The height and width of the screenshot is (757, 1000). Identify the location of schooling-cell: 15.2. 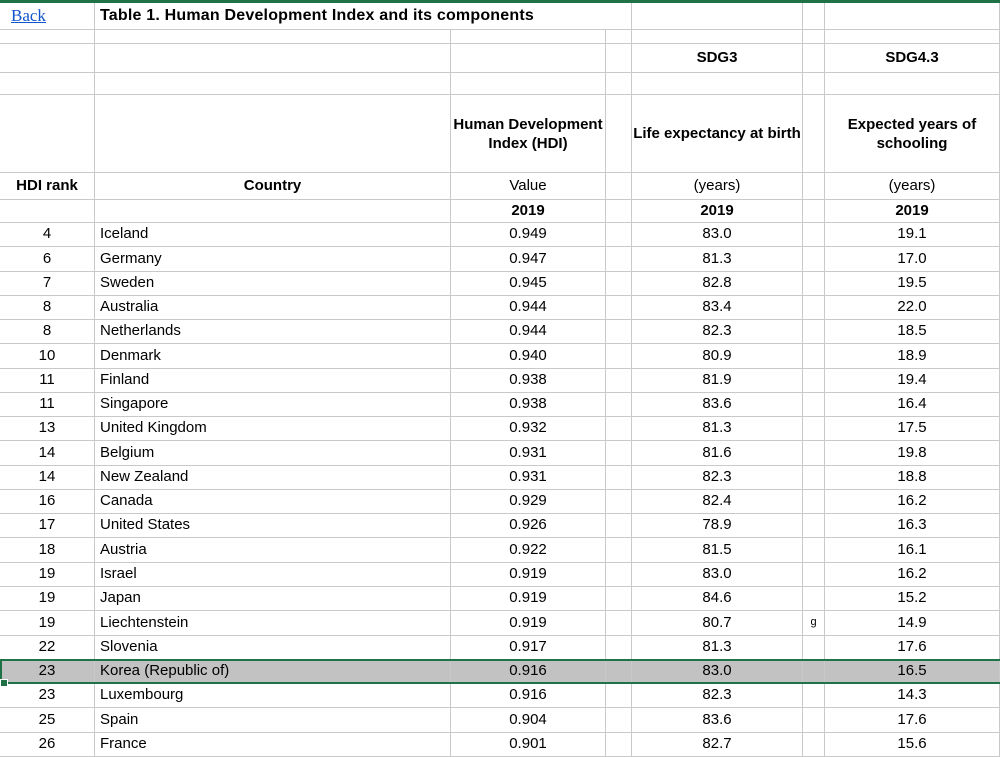
(912, 598).